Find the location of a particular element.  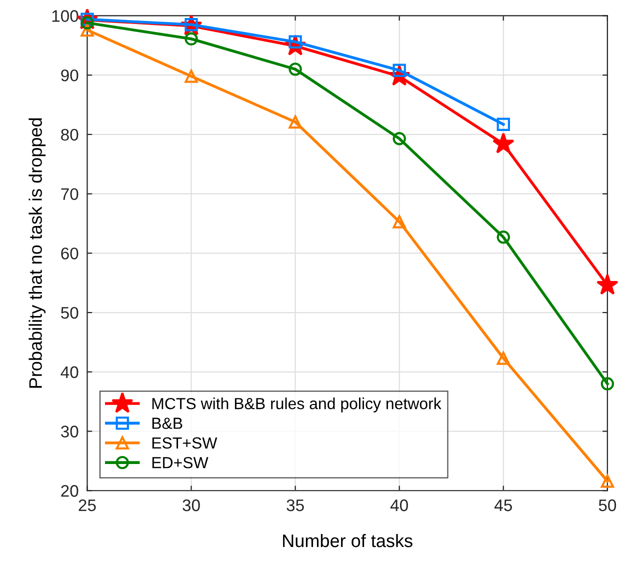

x-tick-label: 45 is located at coordinates (503, 506).